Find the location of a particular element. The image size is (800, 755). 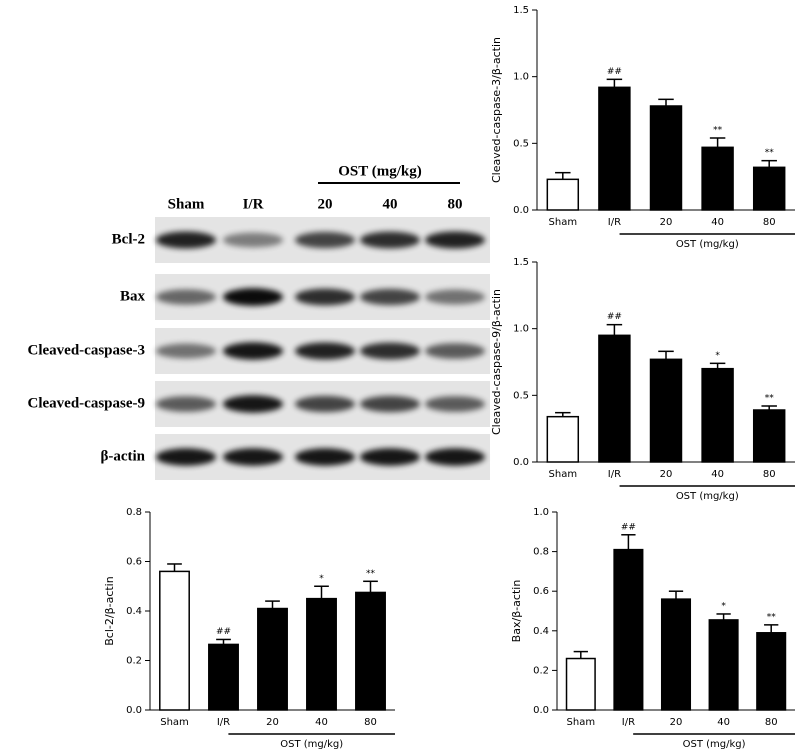

row-label: Bax is located at coordinates (133, 296).